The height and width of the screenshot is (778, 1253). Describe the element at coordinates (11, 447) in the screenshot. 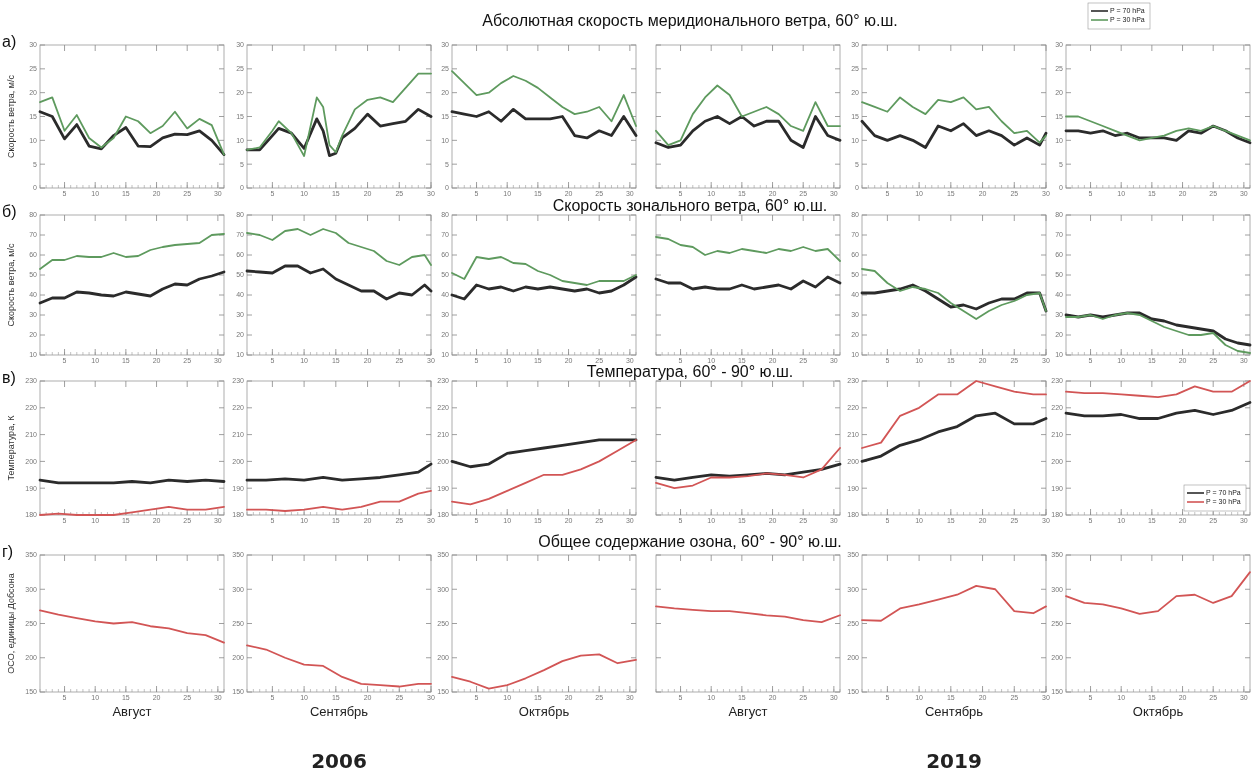

I see `y-axis-title: Температура, К` at that location.